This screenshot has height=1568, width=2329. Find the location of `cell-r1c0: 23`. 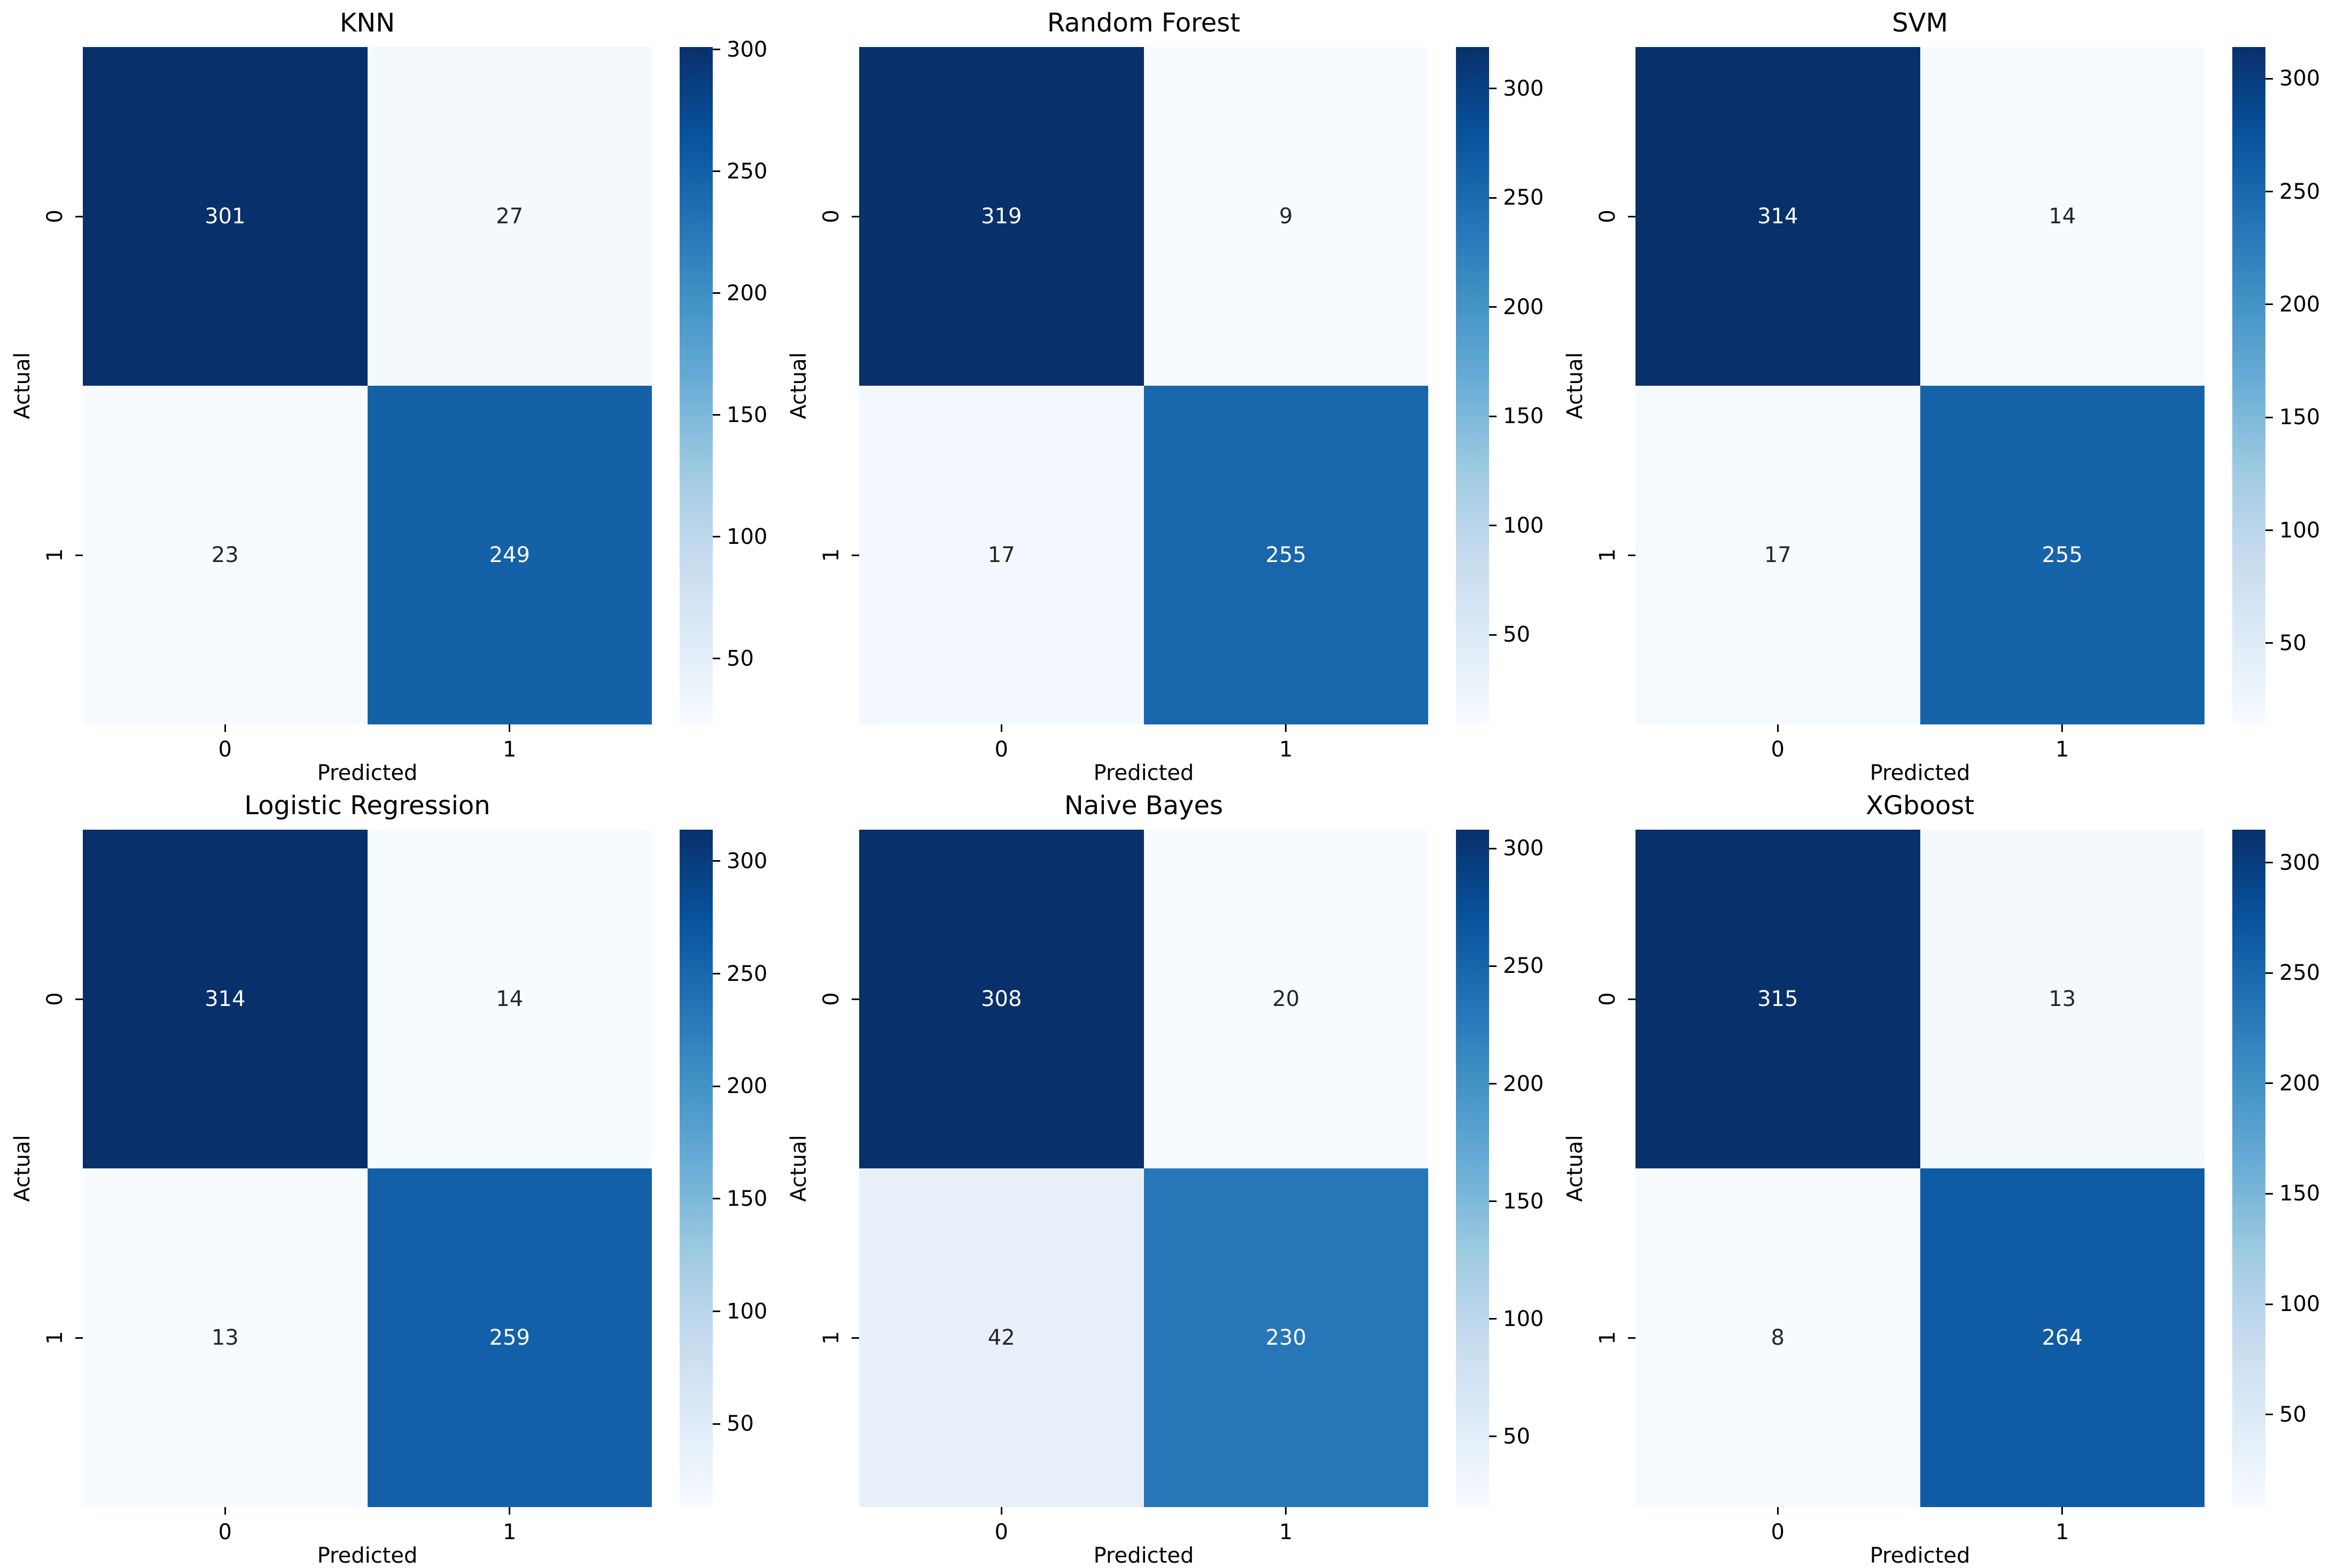

cell-r1c0: 23 is located at coordinates (226, 555).